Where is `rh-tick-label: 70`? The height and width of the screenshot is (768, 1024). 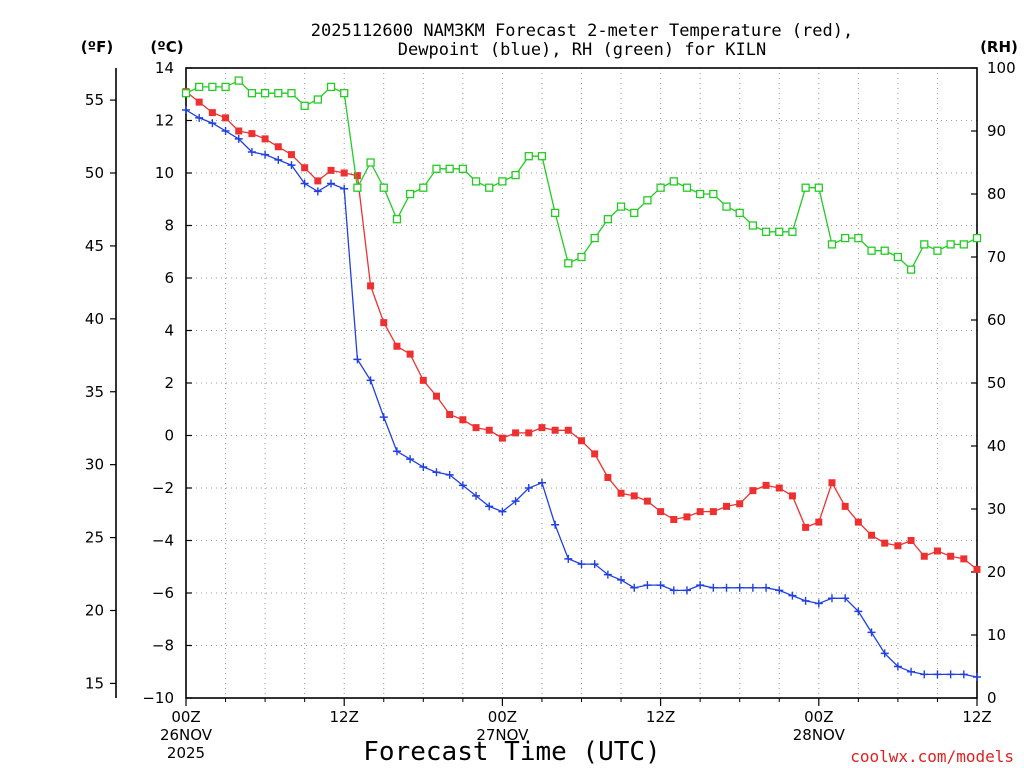
rh-tick-label: 70 is located at coordinates (996, 257).